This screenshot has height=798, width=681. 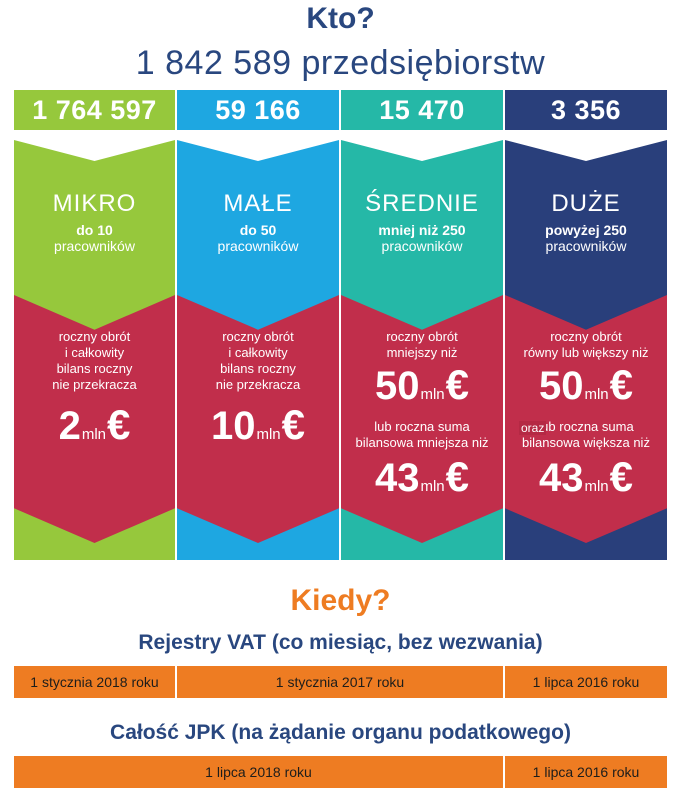 I want to click on category-employees: do 50 pracowników, so click(x=258, y=238).